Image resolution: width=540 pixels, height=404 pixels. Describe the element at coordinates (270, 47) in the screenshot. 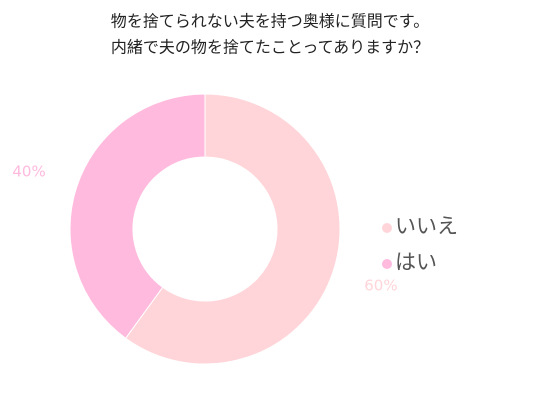

I see `chart-title: 内緒で夫の物を捨てたことってありますか？` at that location.